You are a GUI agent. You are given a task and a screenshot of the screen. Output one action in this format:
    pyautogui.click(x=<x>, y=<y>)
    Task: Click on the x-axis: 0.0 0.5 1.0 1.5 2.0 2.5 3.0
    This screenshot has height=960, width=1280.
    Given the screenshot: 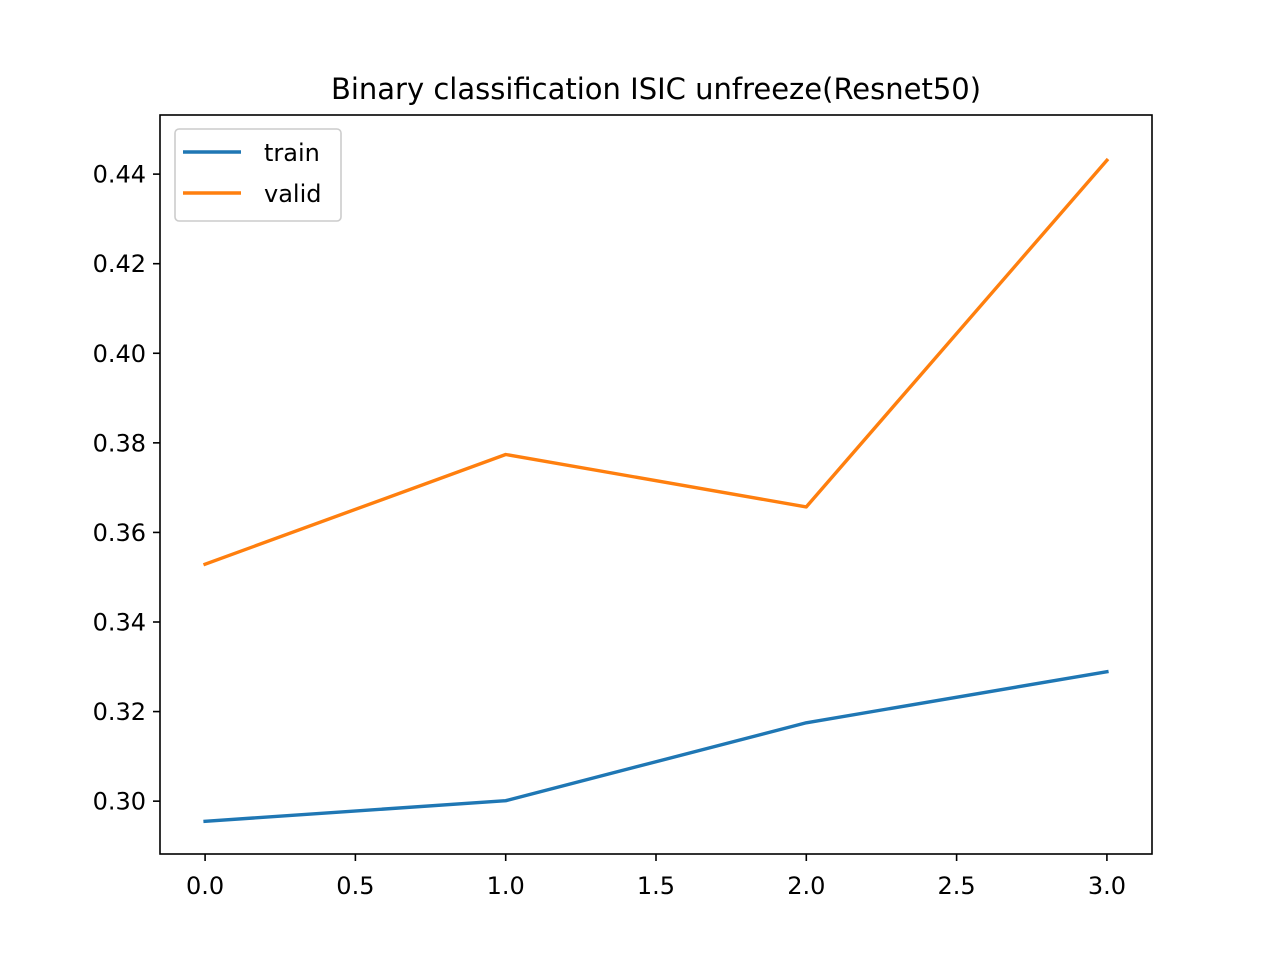 What is the action you would take?
    pyautogui.click(x=656, y=877)
    